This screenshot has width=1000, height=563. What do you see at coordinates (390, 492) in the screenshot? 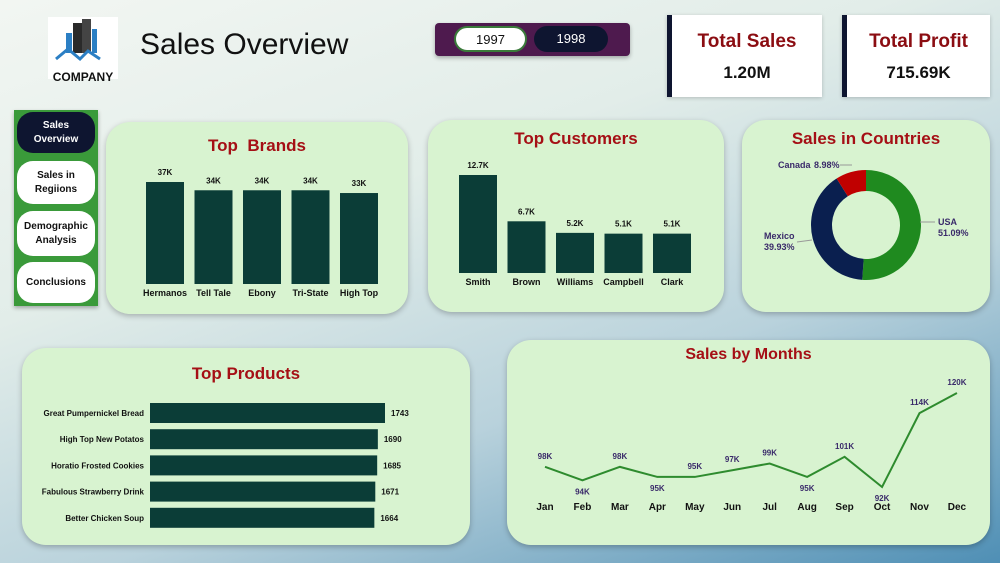
I see `data-label: 1671` at bounding box center [390, 492].